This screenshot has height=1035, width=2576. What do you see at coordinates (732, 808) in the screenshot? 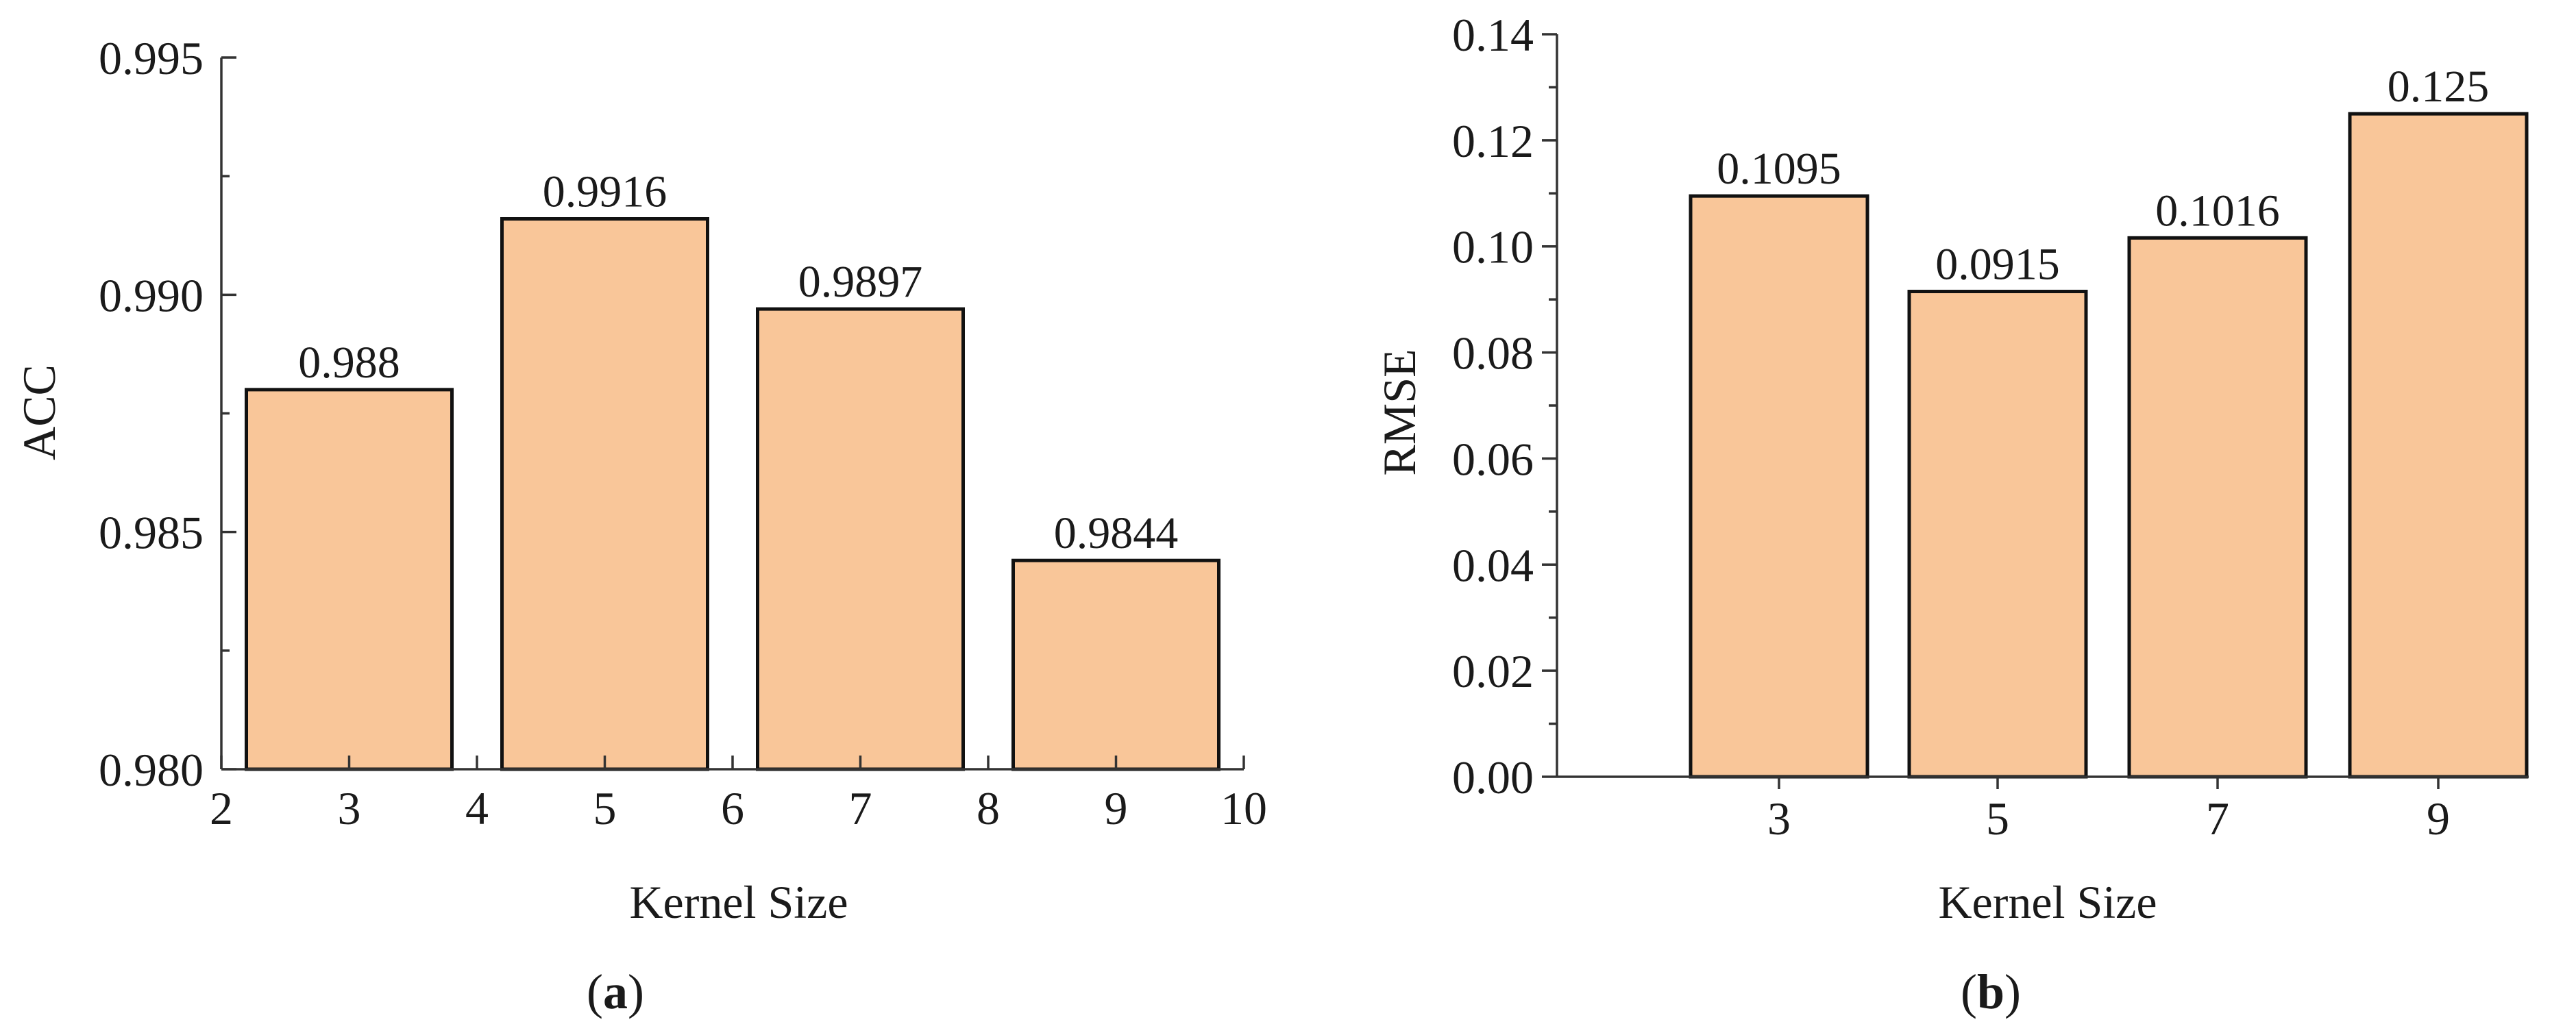
I see `x-tick-label: 6` at bounding box center [732, 808].